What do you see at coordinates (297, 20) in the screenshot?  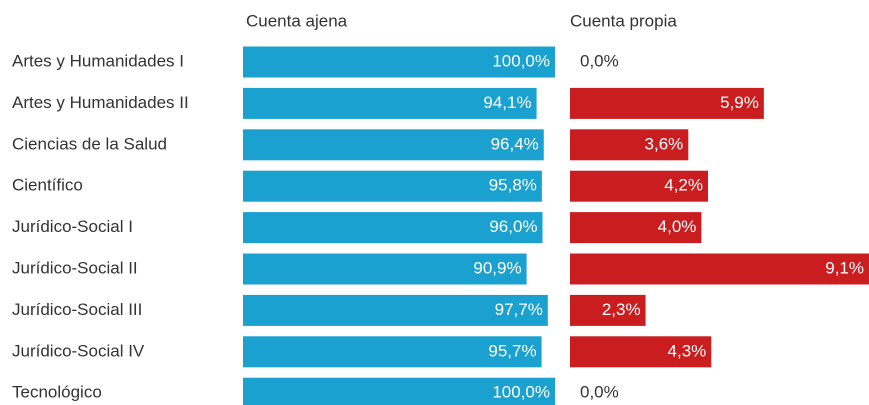 I see `series-header: Cuenta ajena` at bounding box center [297, 20].